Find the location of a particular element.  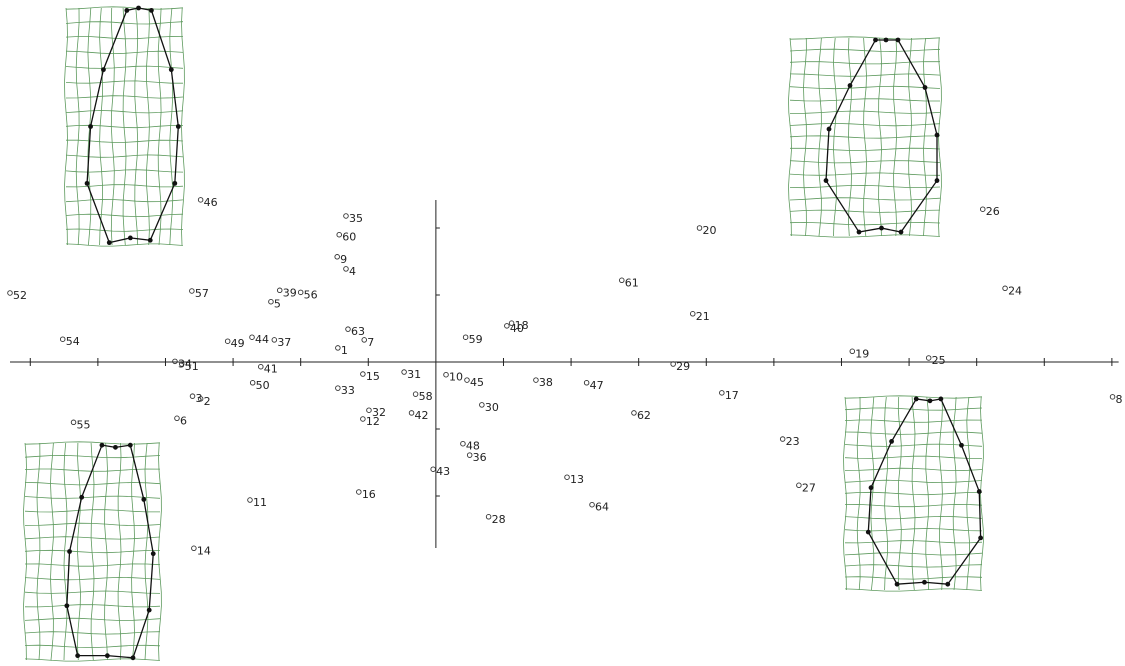

point-label: 33 is located at coordinates (348, 390).